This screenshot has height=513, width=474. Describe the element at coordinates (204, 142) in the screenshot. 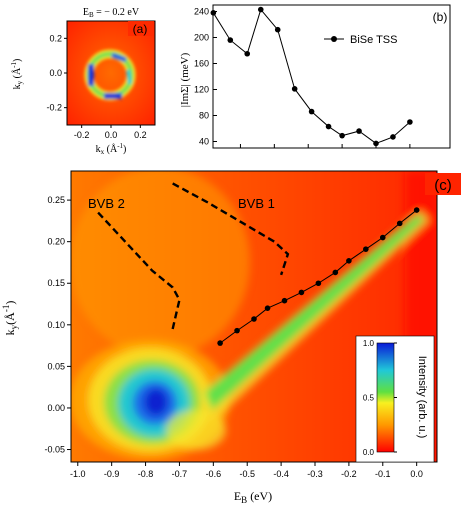

I see `panel-b-y-tick-label: 40` at that location.